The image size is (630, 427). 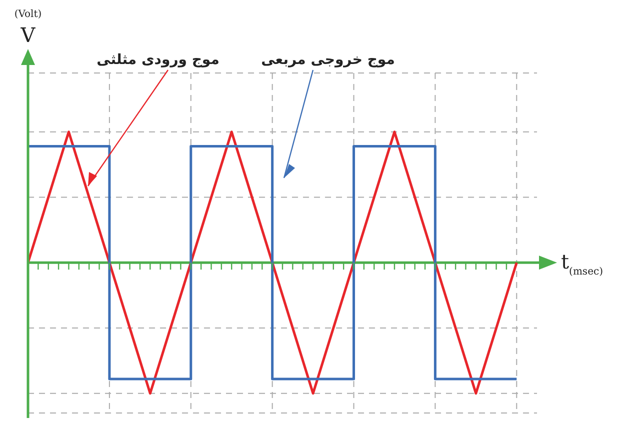 I want to click on text: موج ورودی مثلثی, so click(x=158, y=60).